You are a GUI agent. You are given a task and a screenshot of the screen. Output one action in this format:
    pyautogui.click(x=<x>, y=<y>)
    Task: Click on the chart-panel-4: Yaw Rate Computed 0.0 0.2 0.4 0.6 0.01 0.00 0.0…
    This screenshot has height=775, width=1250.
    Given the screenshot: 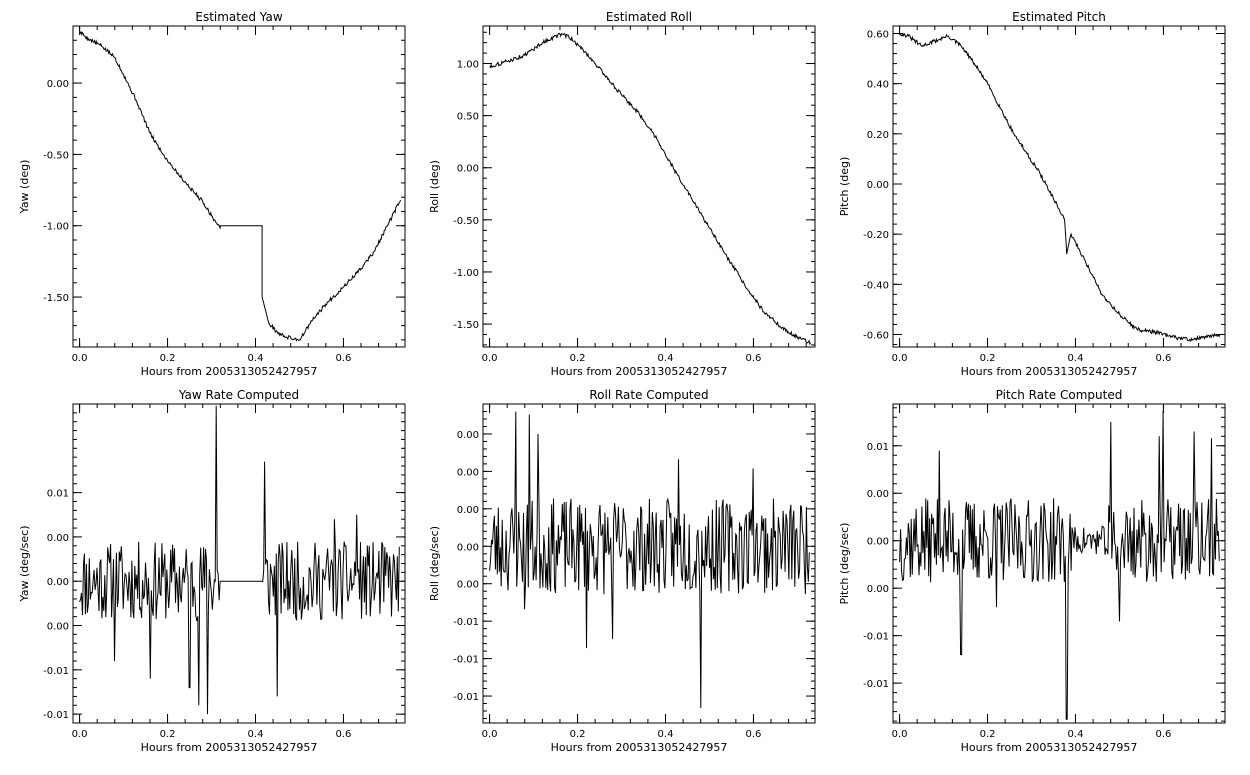 What is the action you would take?
    pyautogui.click(x=212, y=571)
    